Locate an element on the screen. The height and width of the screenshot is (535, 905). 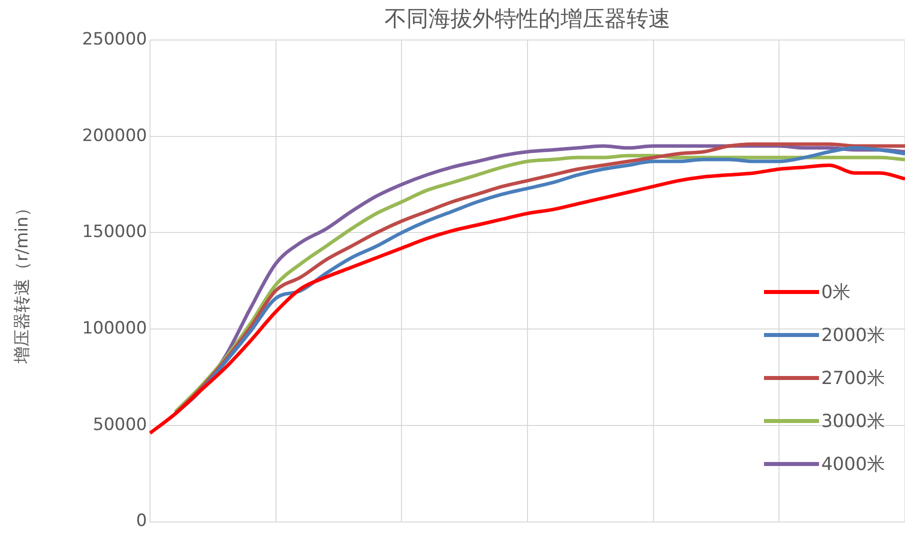
legend-label: 2000米 is located at coordinates (853, 335).